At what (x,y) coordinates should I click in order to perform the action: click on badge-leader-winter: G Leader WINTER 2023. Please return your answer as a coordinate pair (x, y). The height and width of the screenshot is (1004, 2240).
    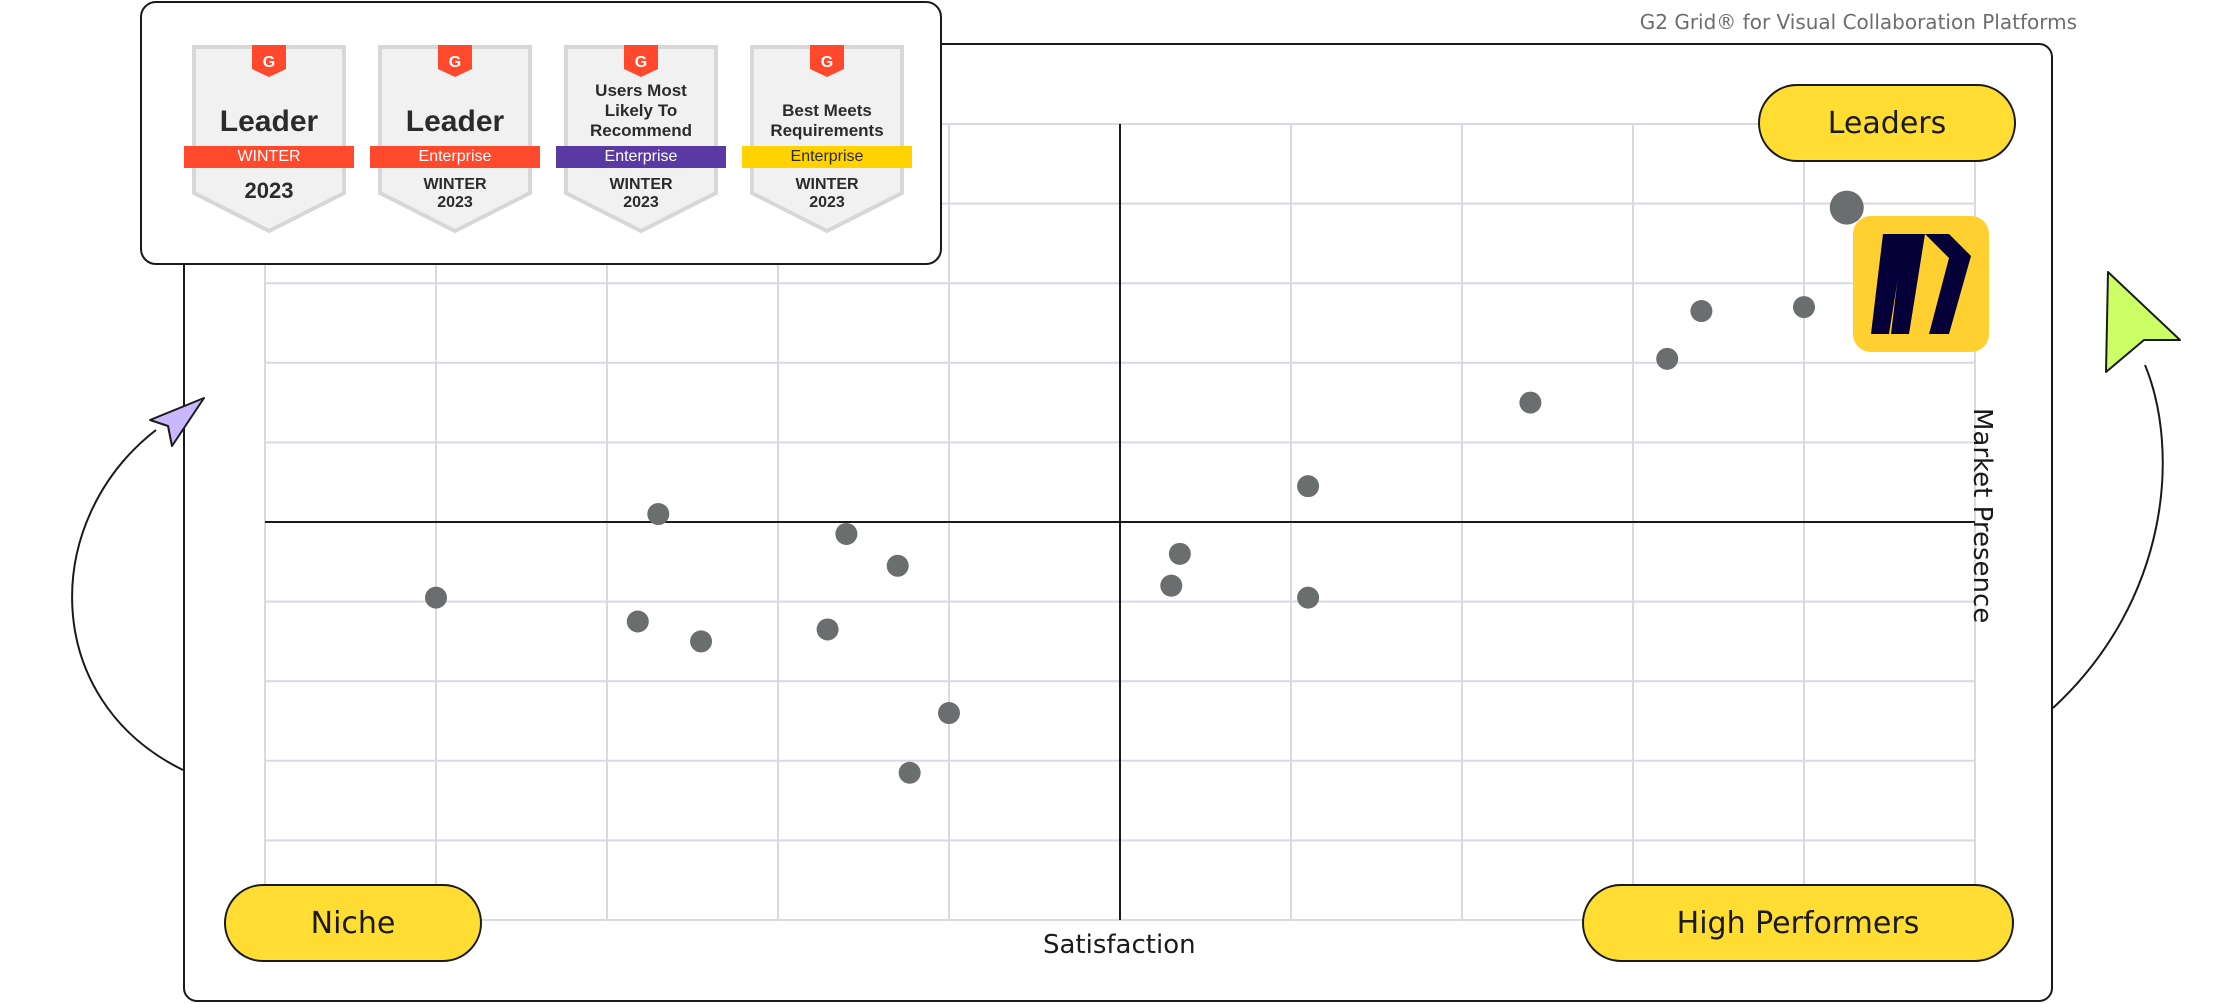
    Looking at the image, I should click on (269, 138).